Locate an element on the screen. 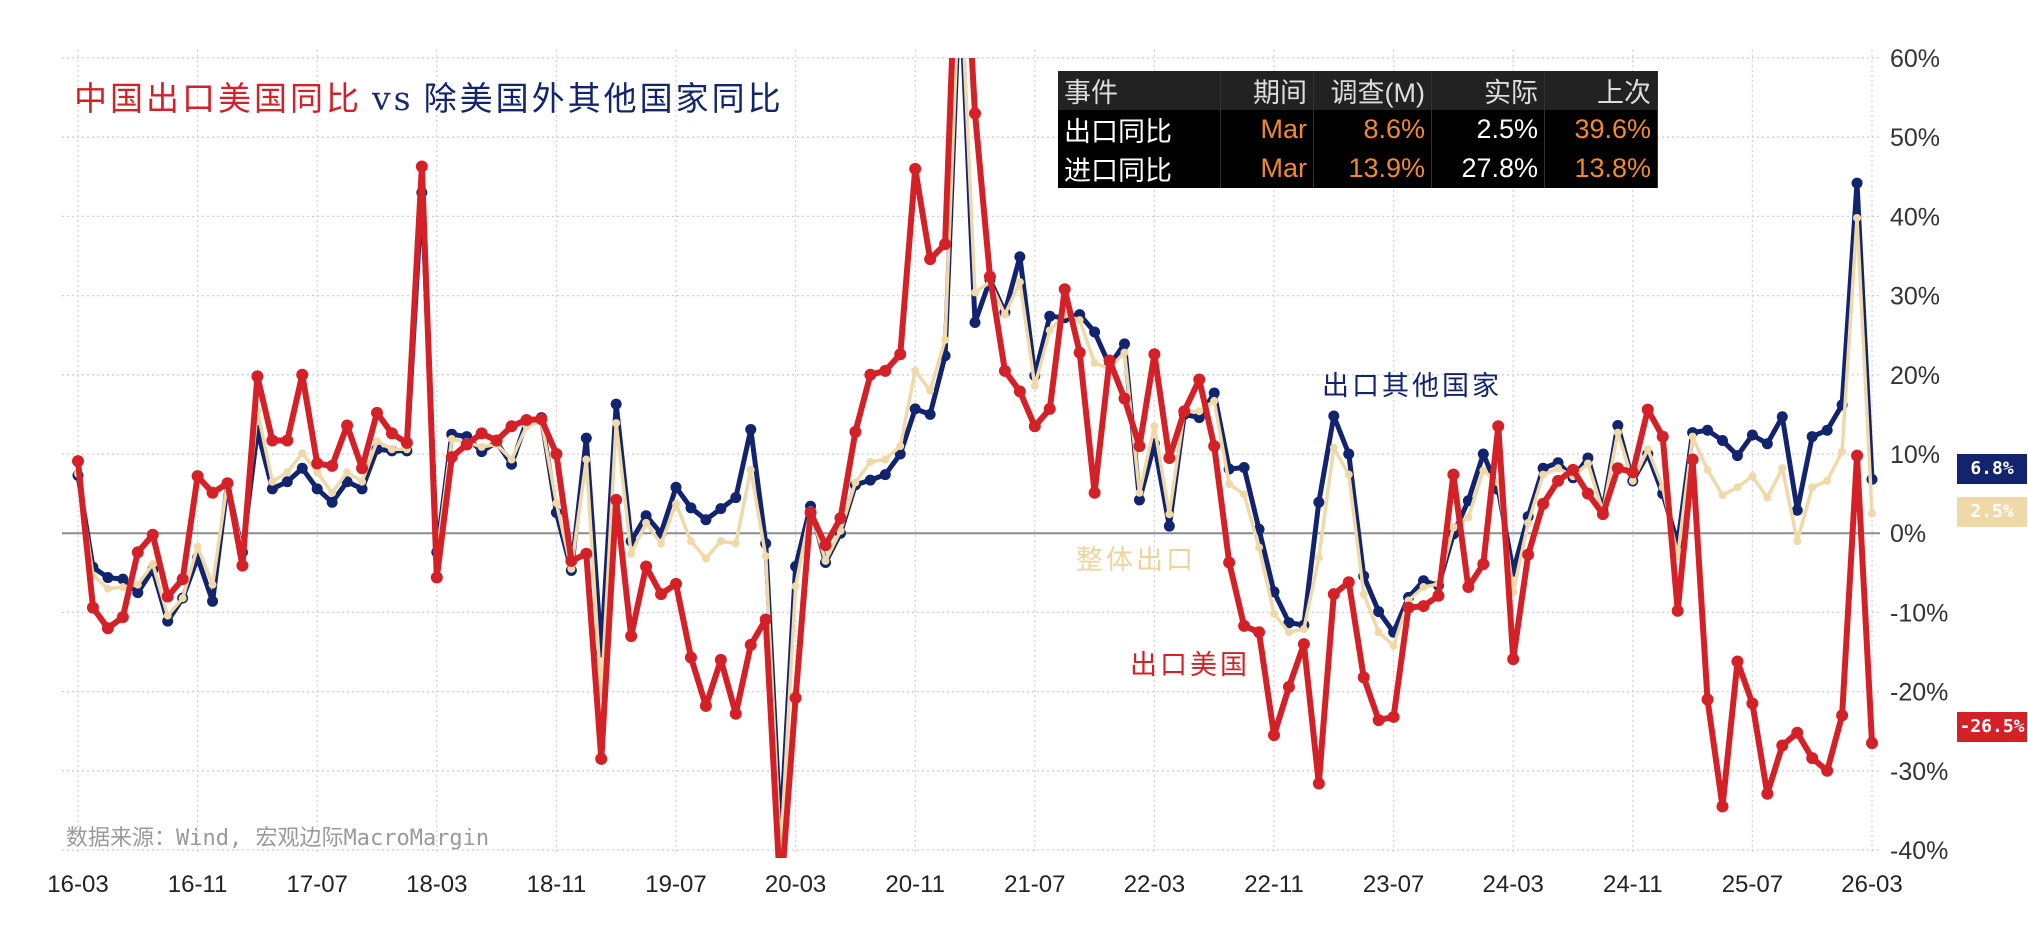 This screenshot has height=928, width=2028. data-source: 数据来源：Wind, 宏观边际MacroMargin is located at coordinates (278, 838).